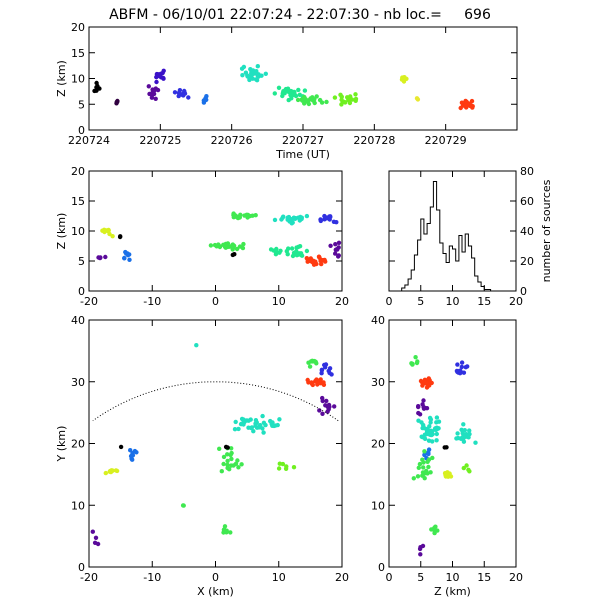 This screenshot has width=600, height=600. What do you see at coordinates (516, 301) in the screenshot?
I see `z_histogram-xtick-label: 20` at bounding box center [516, 301].